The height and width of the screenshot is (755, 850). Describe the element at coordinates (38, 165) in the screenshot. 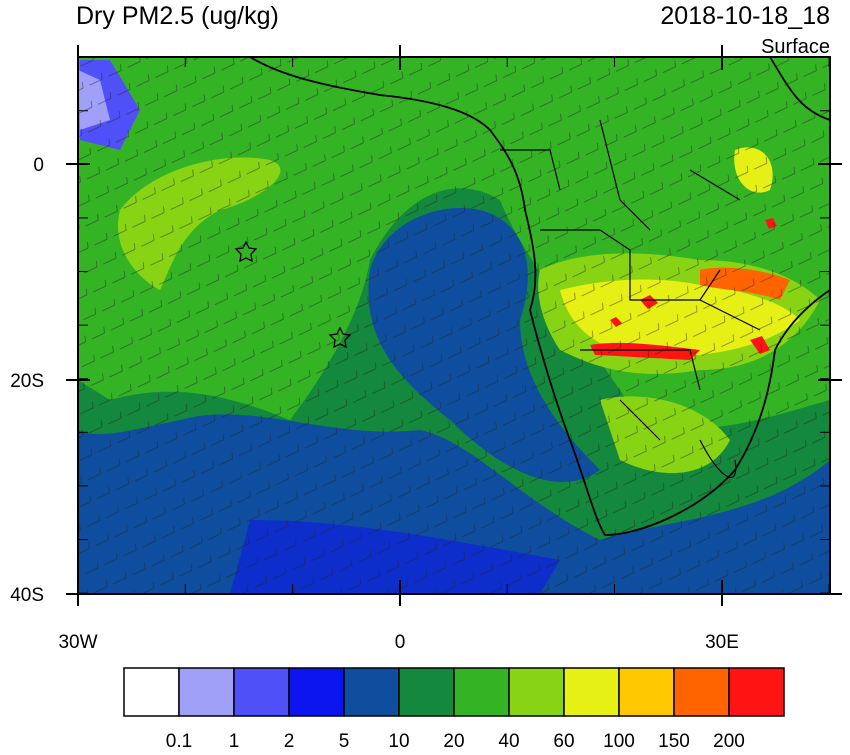

I see `lat-label: 0` at that location.